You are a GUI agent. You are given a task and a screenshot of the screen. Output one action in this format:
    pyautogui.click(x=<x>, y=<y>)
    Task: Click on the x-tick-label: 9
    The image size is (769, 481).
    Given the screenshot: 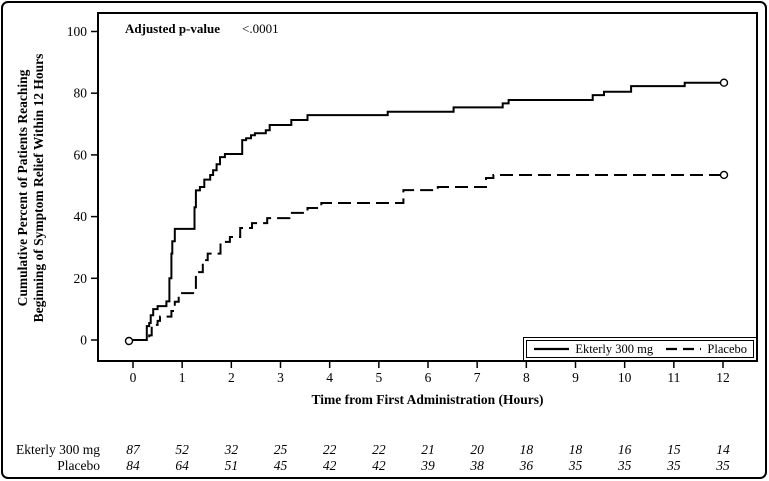 What is the action you would take?
    pyautogui.click(x=575, y=377)
    